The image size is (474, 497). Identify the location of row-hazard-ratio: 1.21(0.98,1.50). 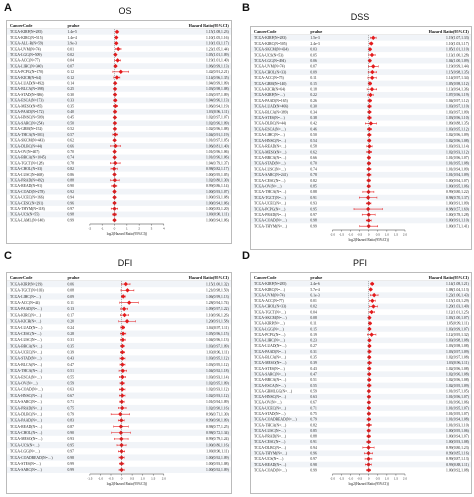
(218, 291).